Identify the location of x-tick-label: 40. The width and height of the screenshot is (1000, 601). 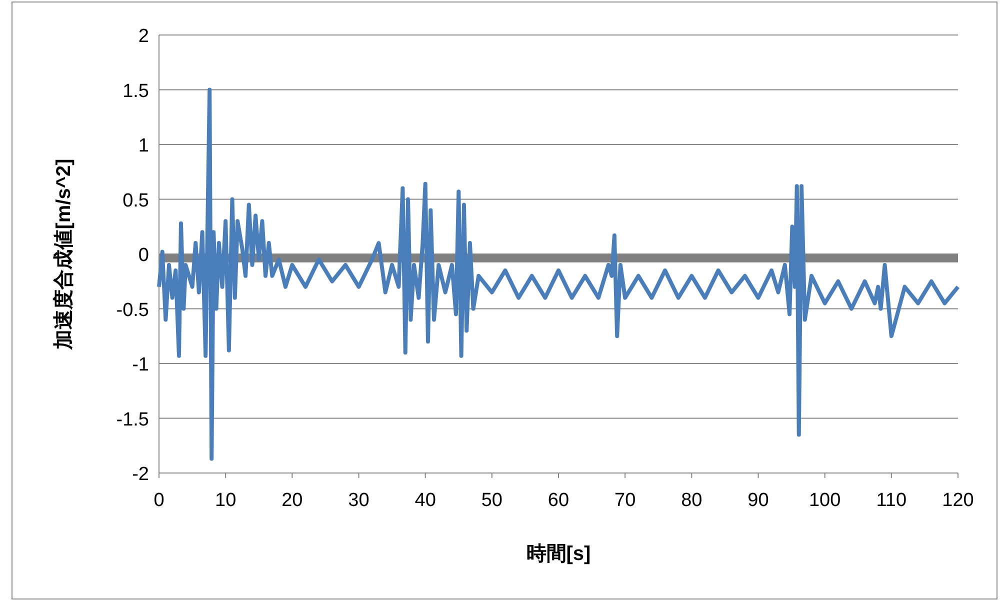
(425, 500).